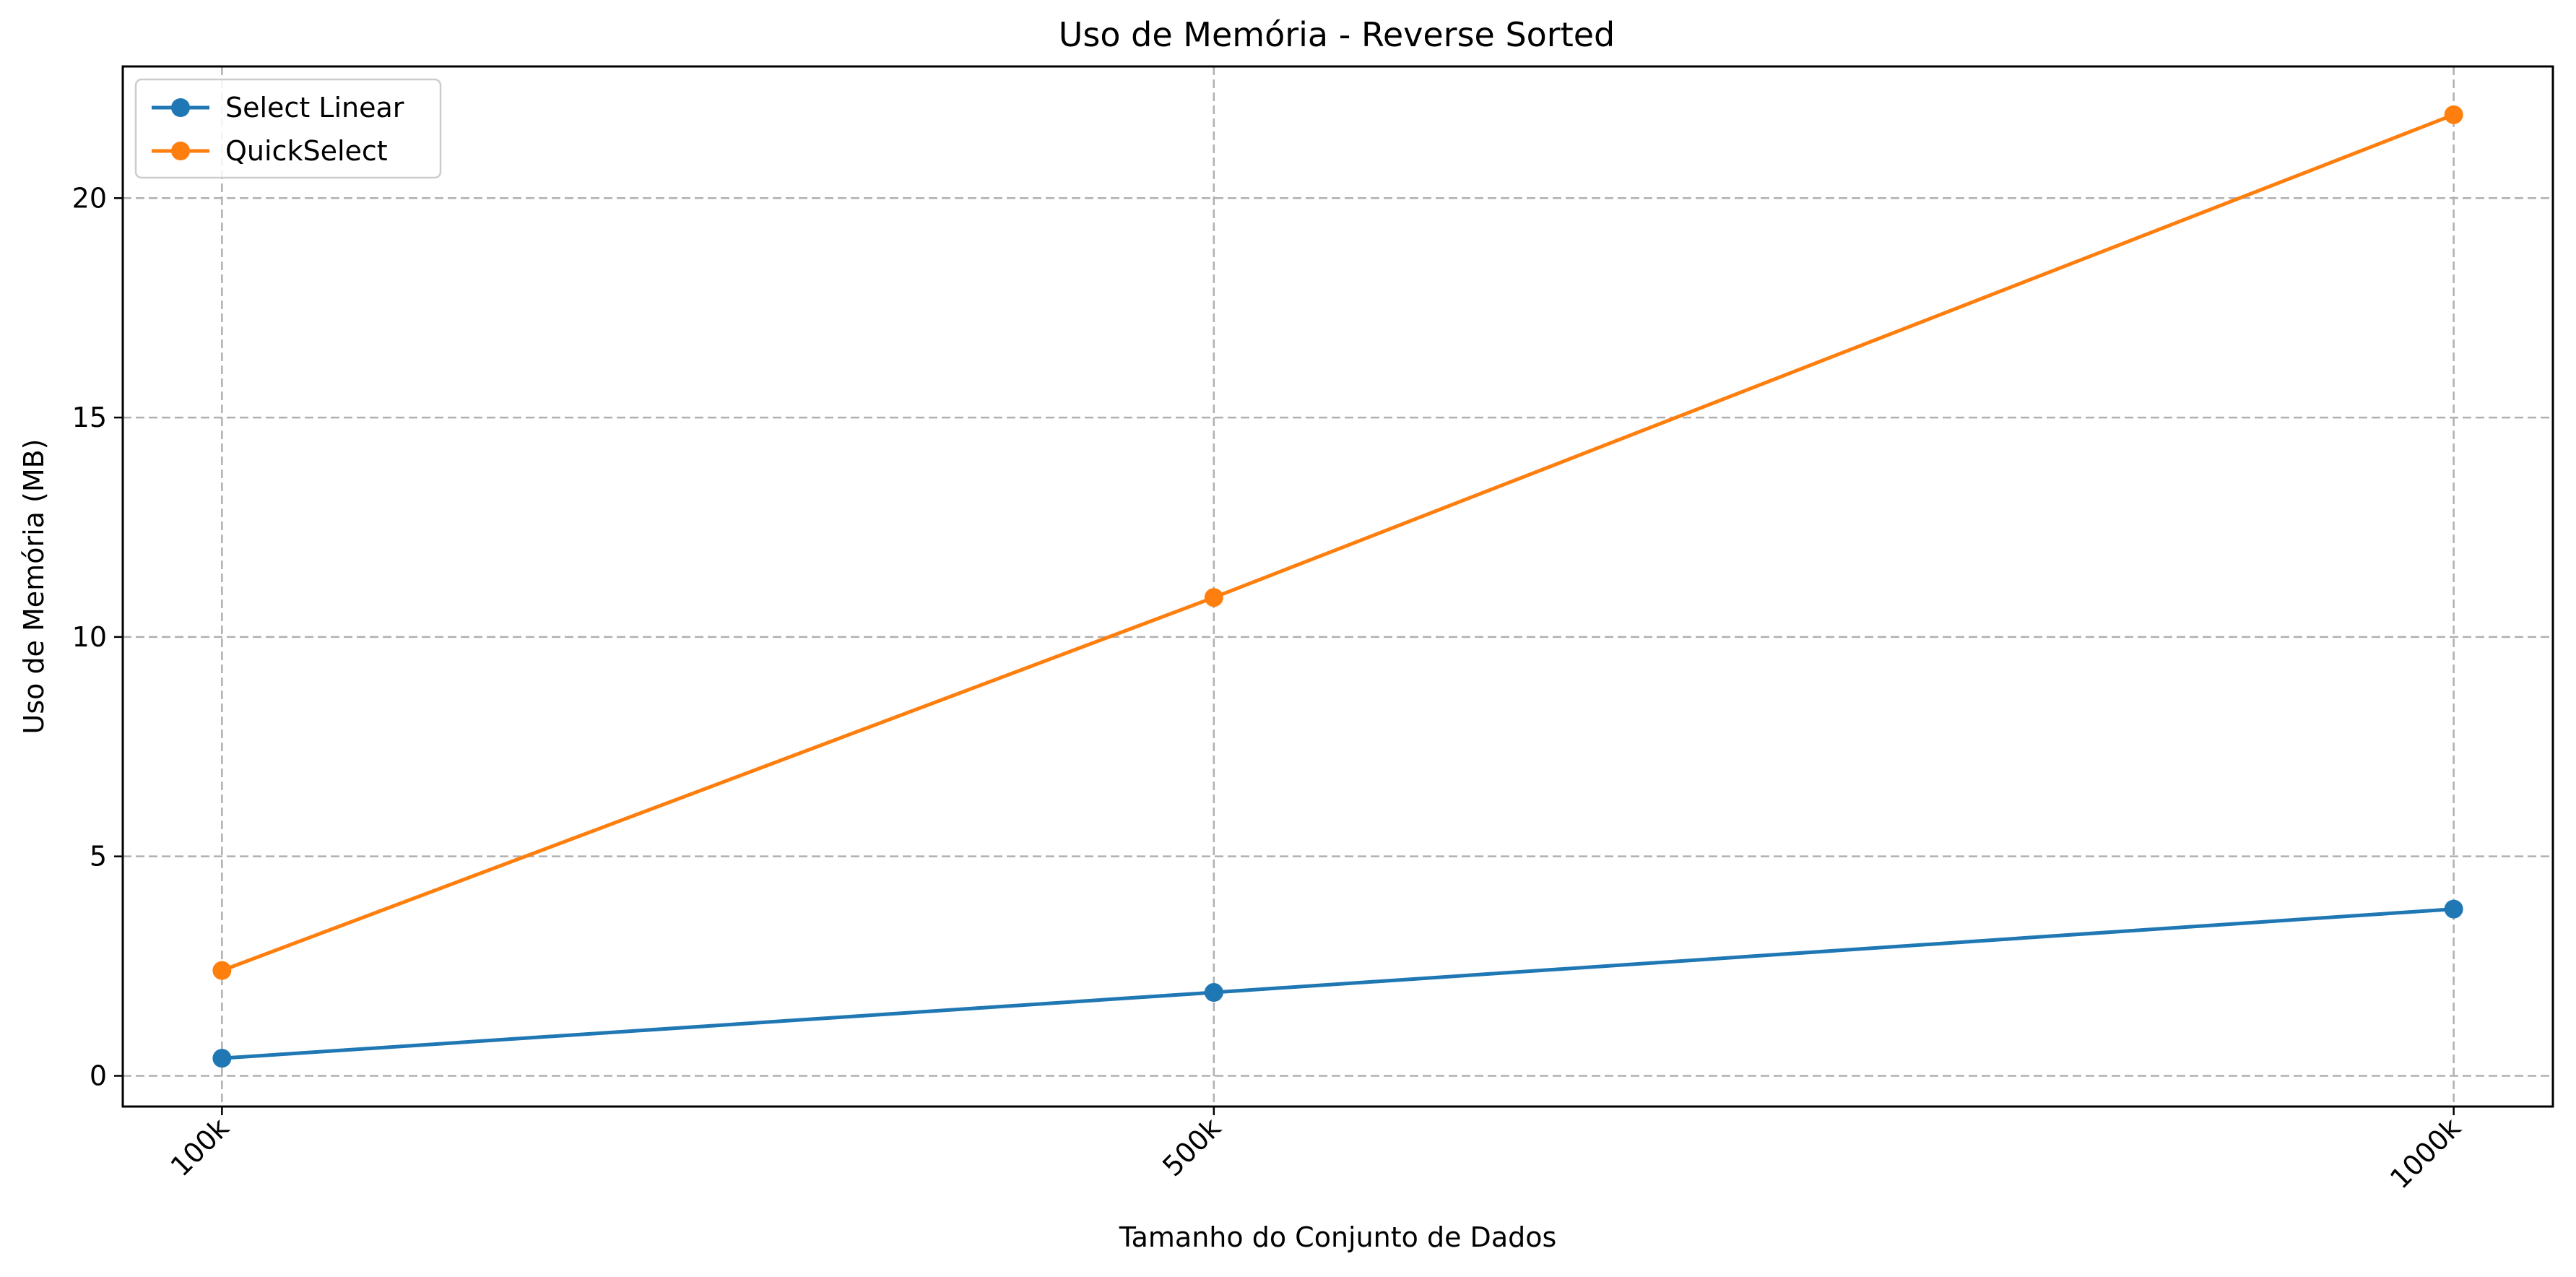 The height and width of the screenshot is (1277, 2576). Describe the element at coordinates (98, 1075) in the screenshot. I see `y-tick-label: 0` at that location.